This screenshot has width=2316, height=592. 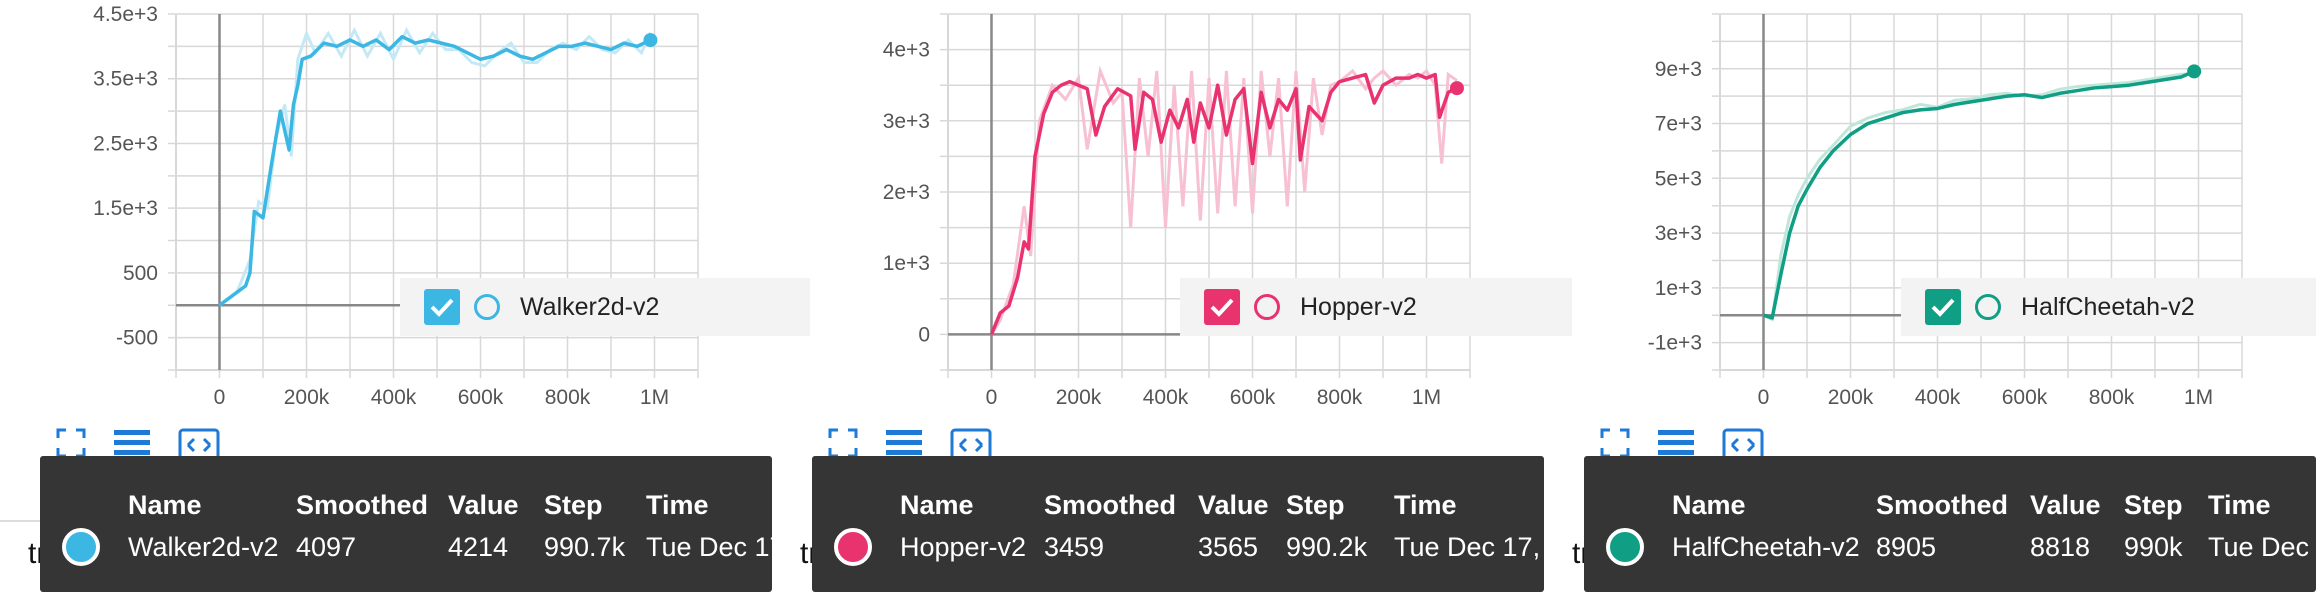 I want to click on legend-hopper: Hopper-v2, so click(x=1376, y=307).